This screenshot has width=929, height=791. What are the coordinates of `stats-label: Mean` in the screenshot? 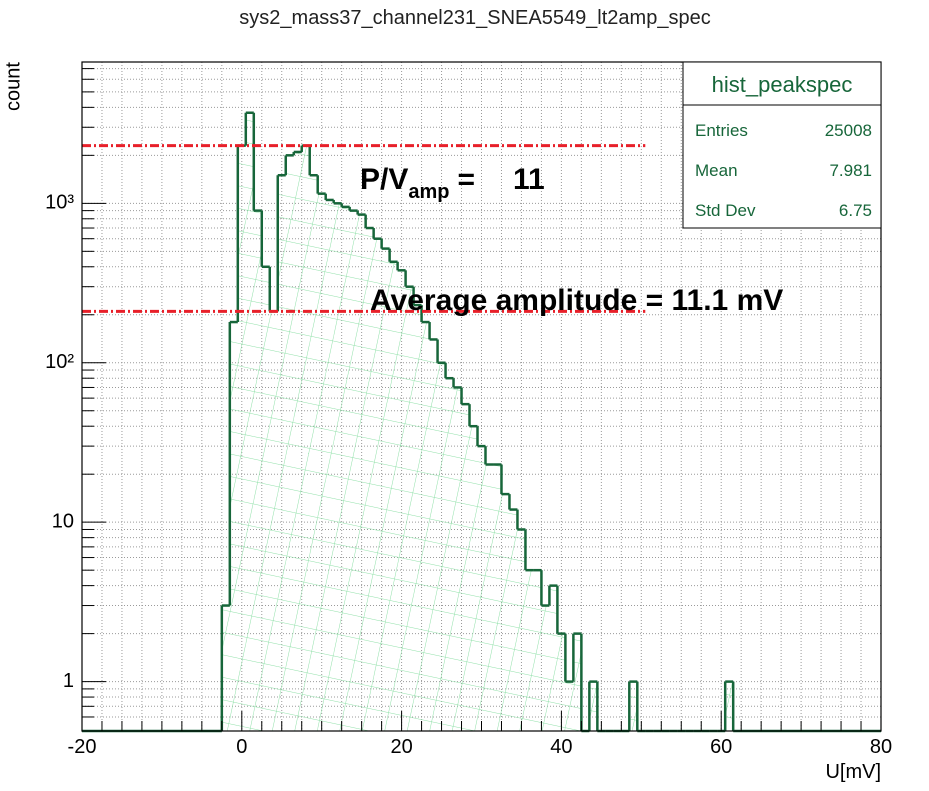 It's located at (716, 170).